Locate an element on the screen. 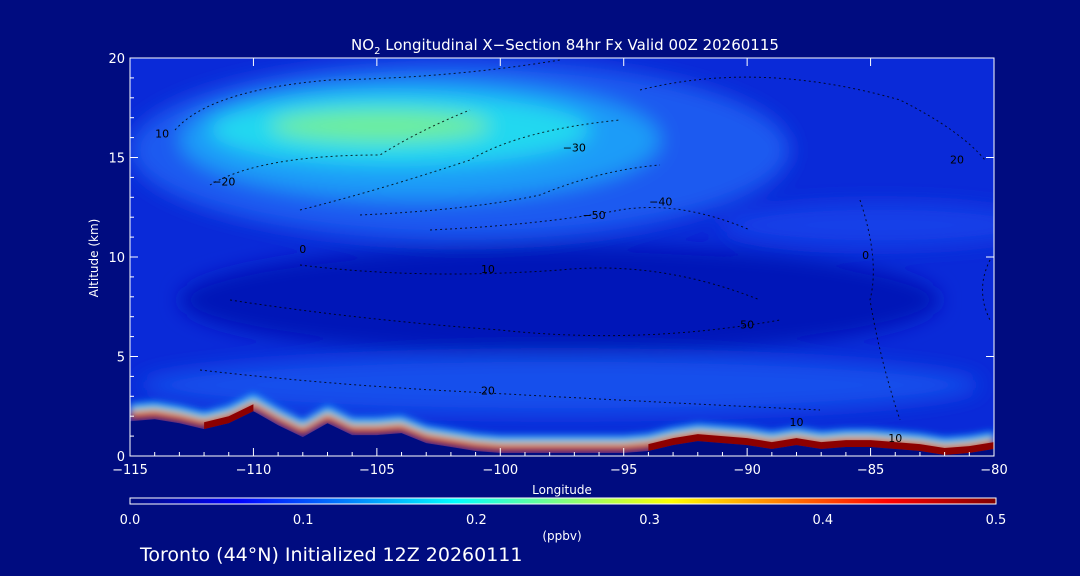 Image resolution: width=1080 pixels, height=576 pixels. y-tick-label: 20 is located at coordinates (116, 59).